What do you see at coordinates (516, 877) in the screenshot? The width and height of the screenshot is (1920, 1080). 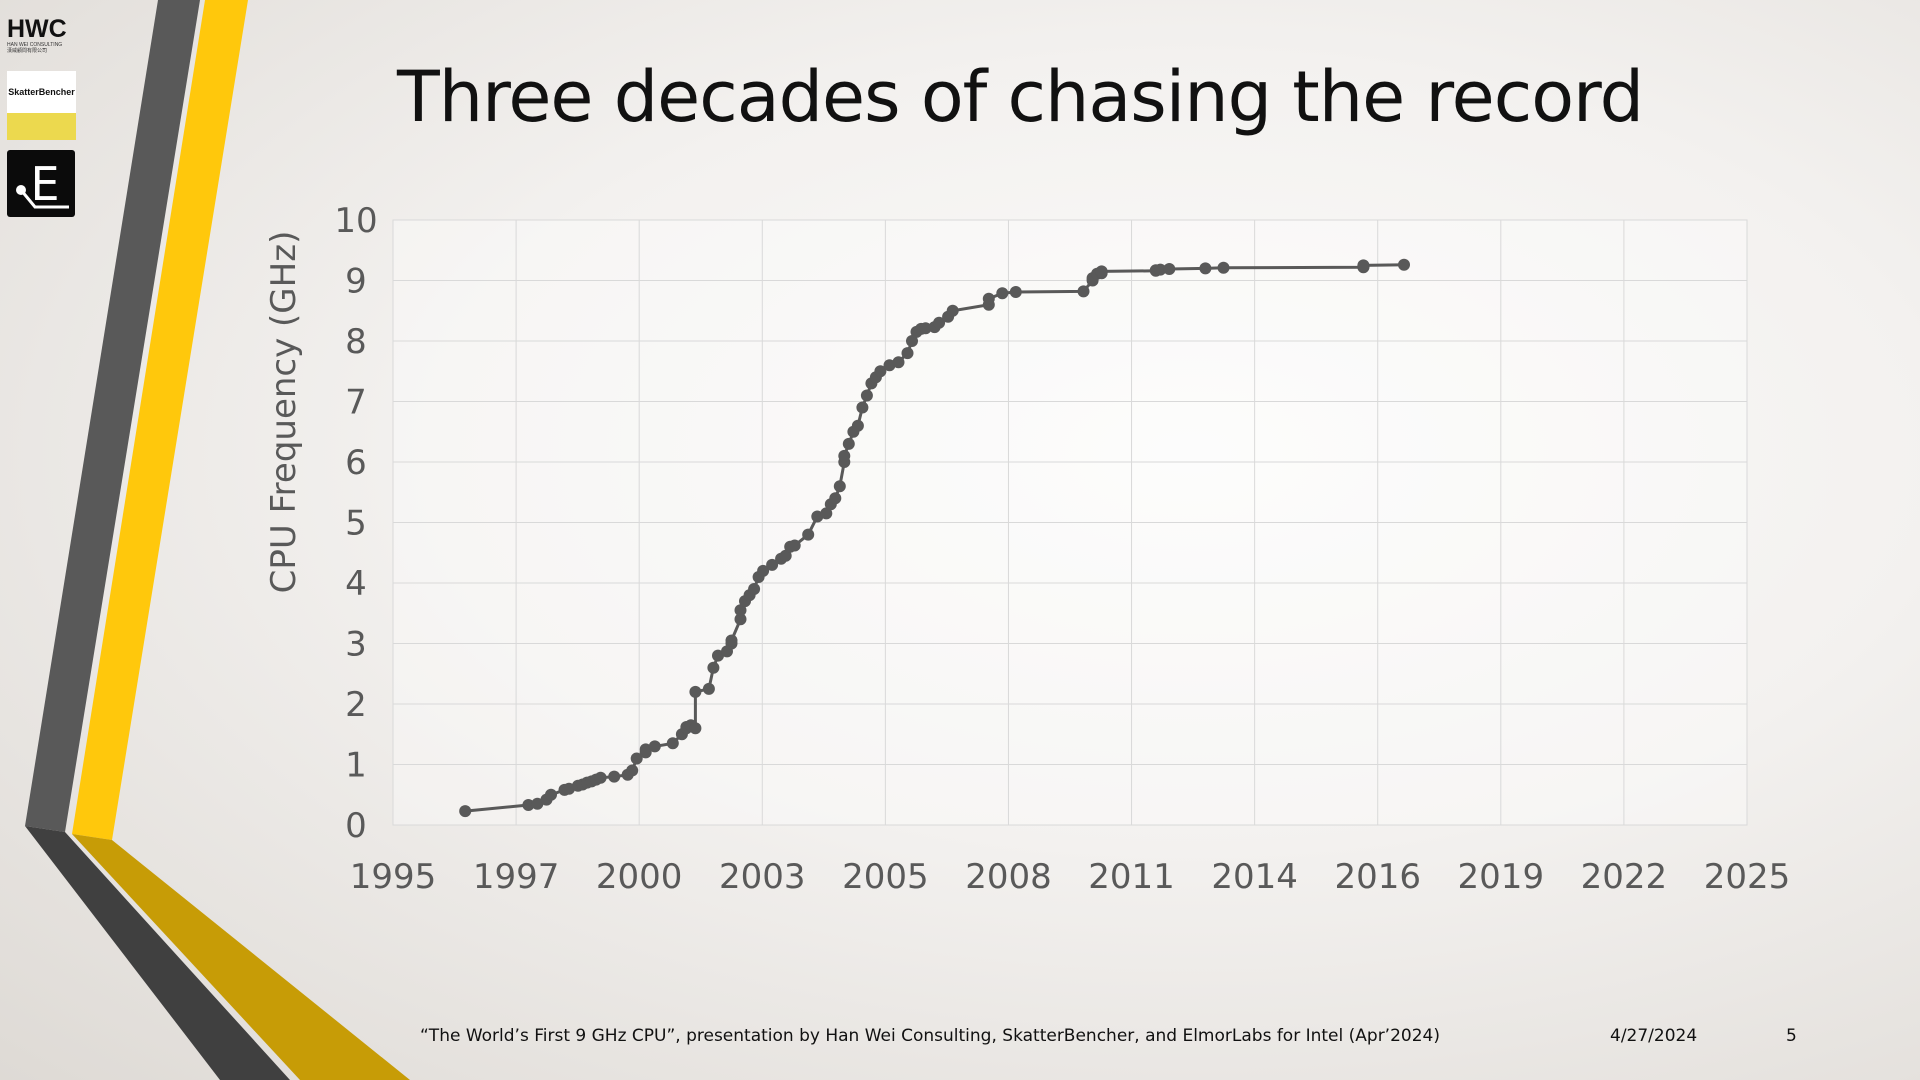 I see `x-tick-label: 1997` at bounding box center [516, 877].